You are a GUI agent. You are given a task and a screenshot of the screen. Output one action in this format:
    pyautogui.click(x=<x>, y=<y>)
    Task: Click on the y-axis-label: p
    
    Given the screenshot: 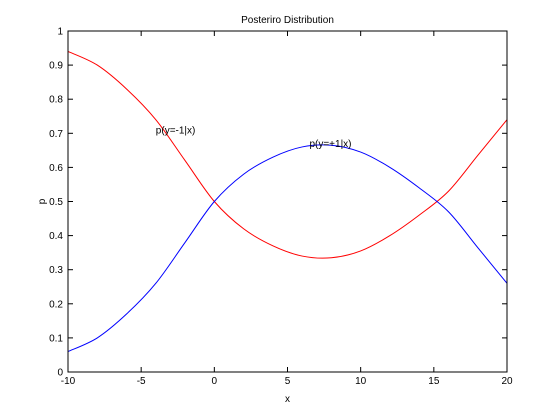 What is the action you would take?
    pyautogui.click(x=42, y=201)
    